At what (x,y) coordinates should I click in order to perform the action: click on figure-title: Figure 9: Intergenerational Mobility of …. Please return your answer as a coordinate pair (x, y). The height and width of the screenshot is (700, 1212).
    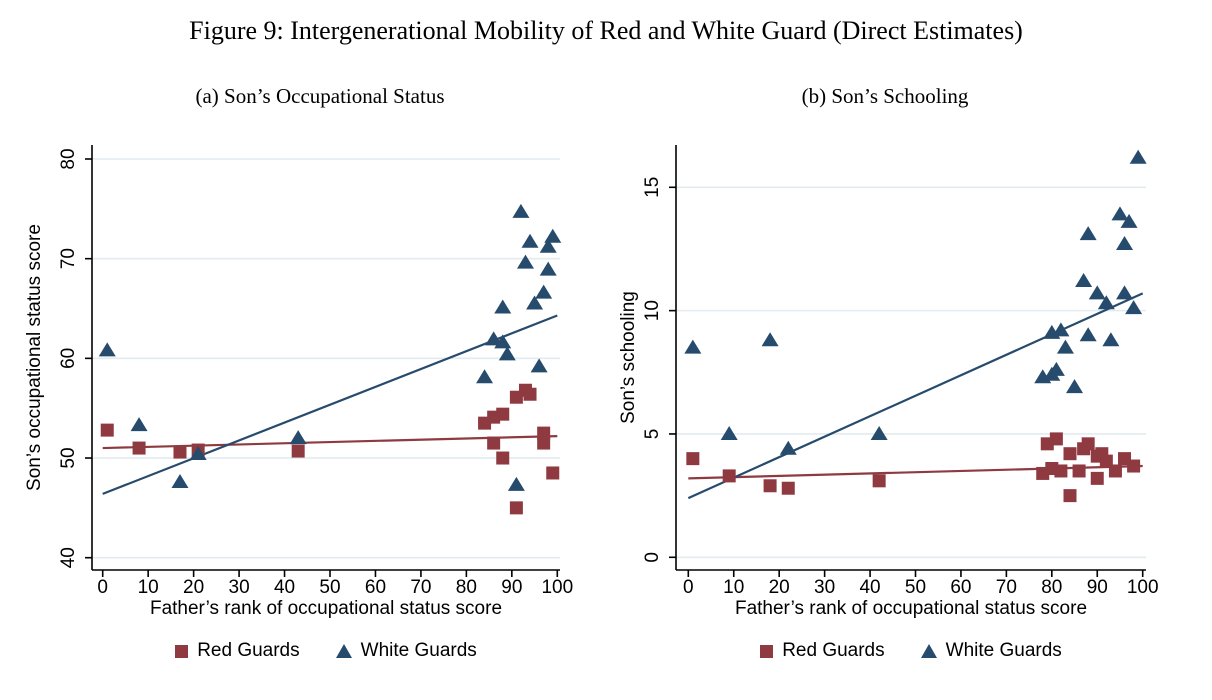
    Looking at the image, I should click on (606, 30).